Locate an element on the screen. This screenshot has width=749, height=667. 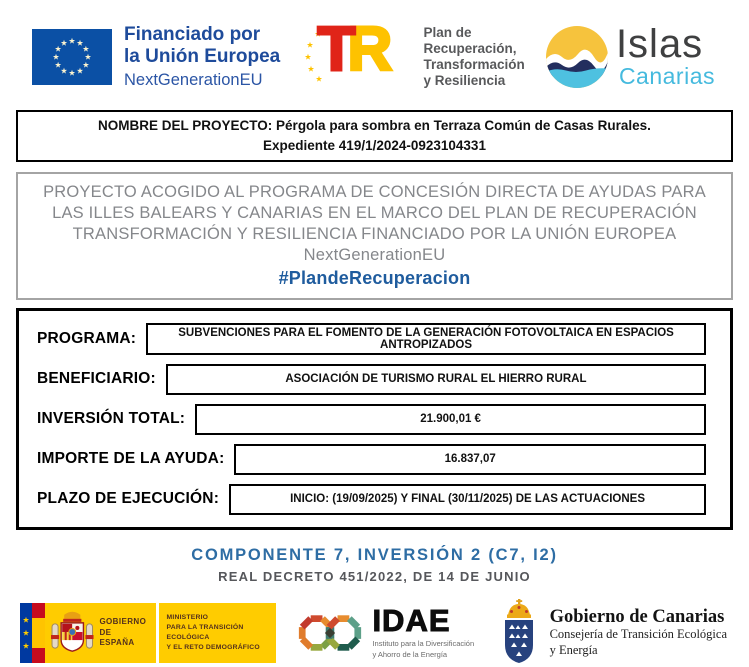
detail-value: 16.837,07 is located at coordinates (470, 459).